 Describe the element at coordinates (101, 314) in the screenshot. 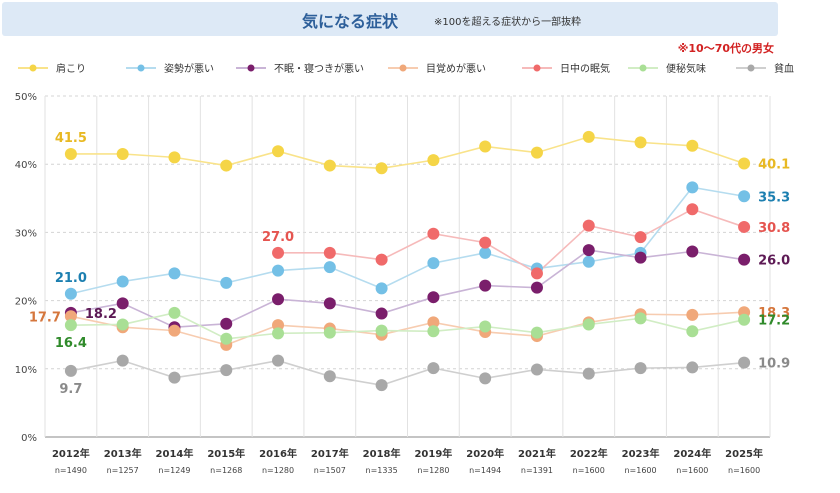

I see `data-label: 18.2` at that location.